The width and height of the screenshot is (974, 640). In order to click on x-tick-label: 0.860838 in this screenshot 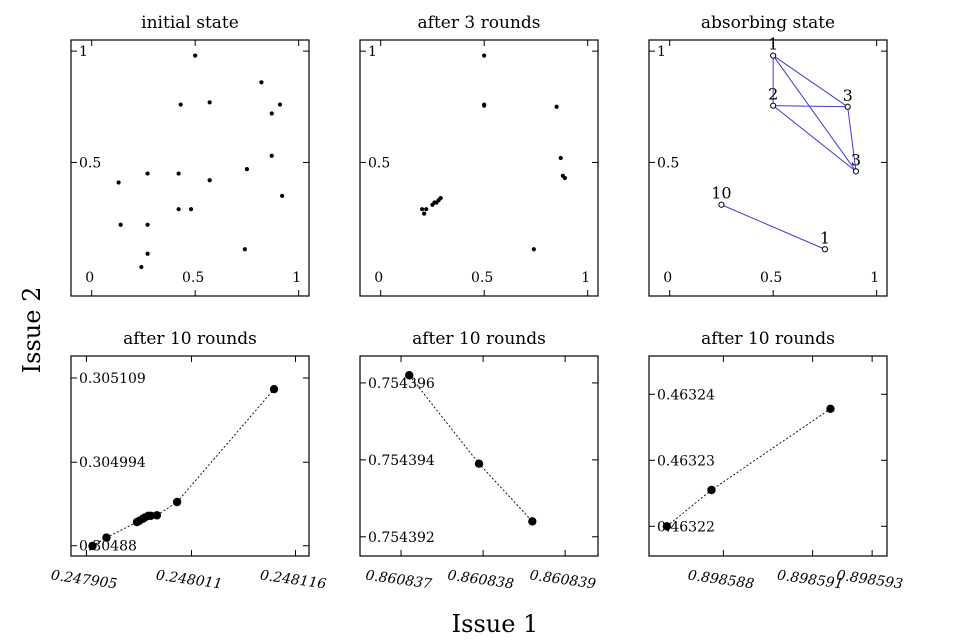, I will do `click(480, 579)`.